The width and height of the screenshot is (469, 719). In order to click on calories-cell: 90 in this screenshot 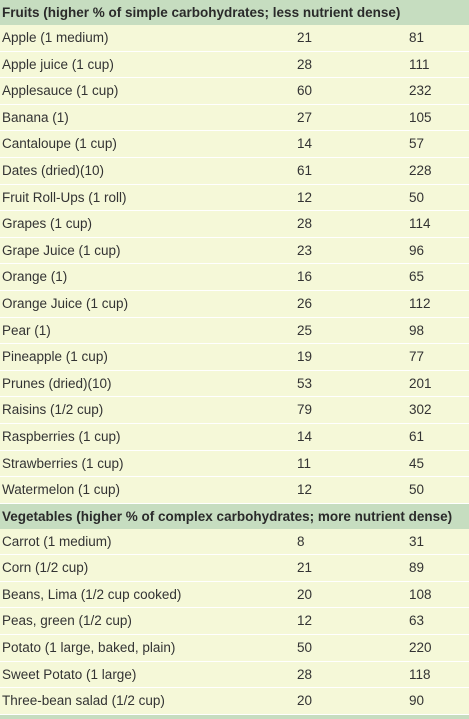, I will do `click(417, 701)`.